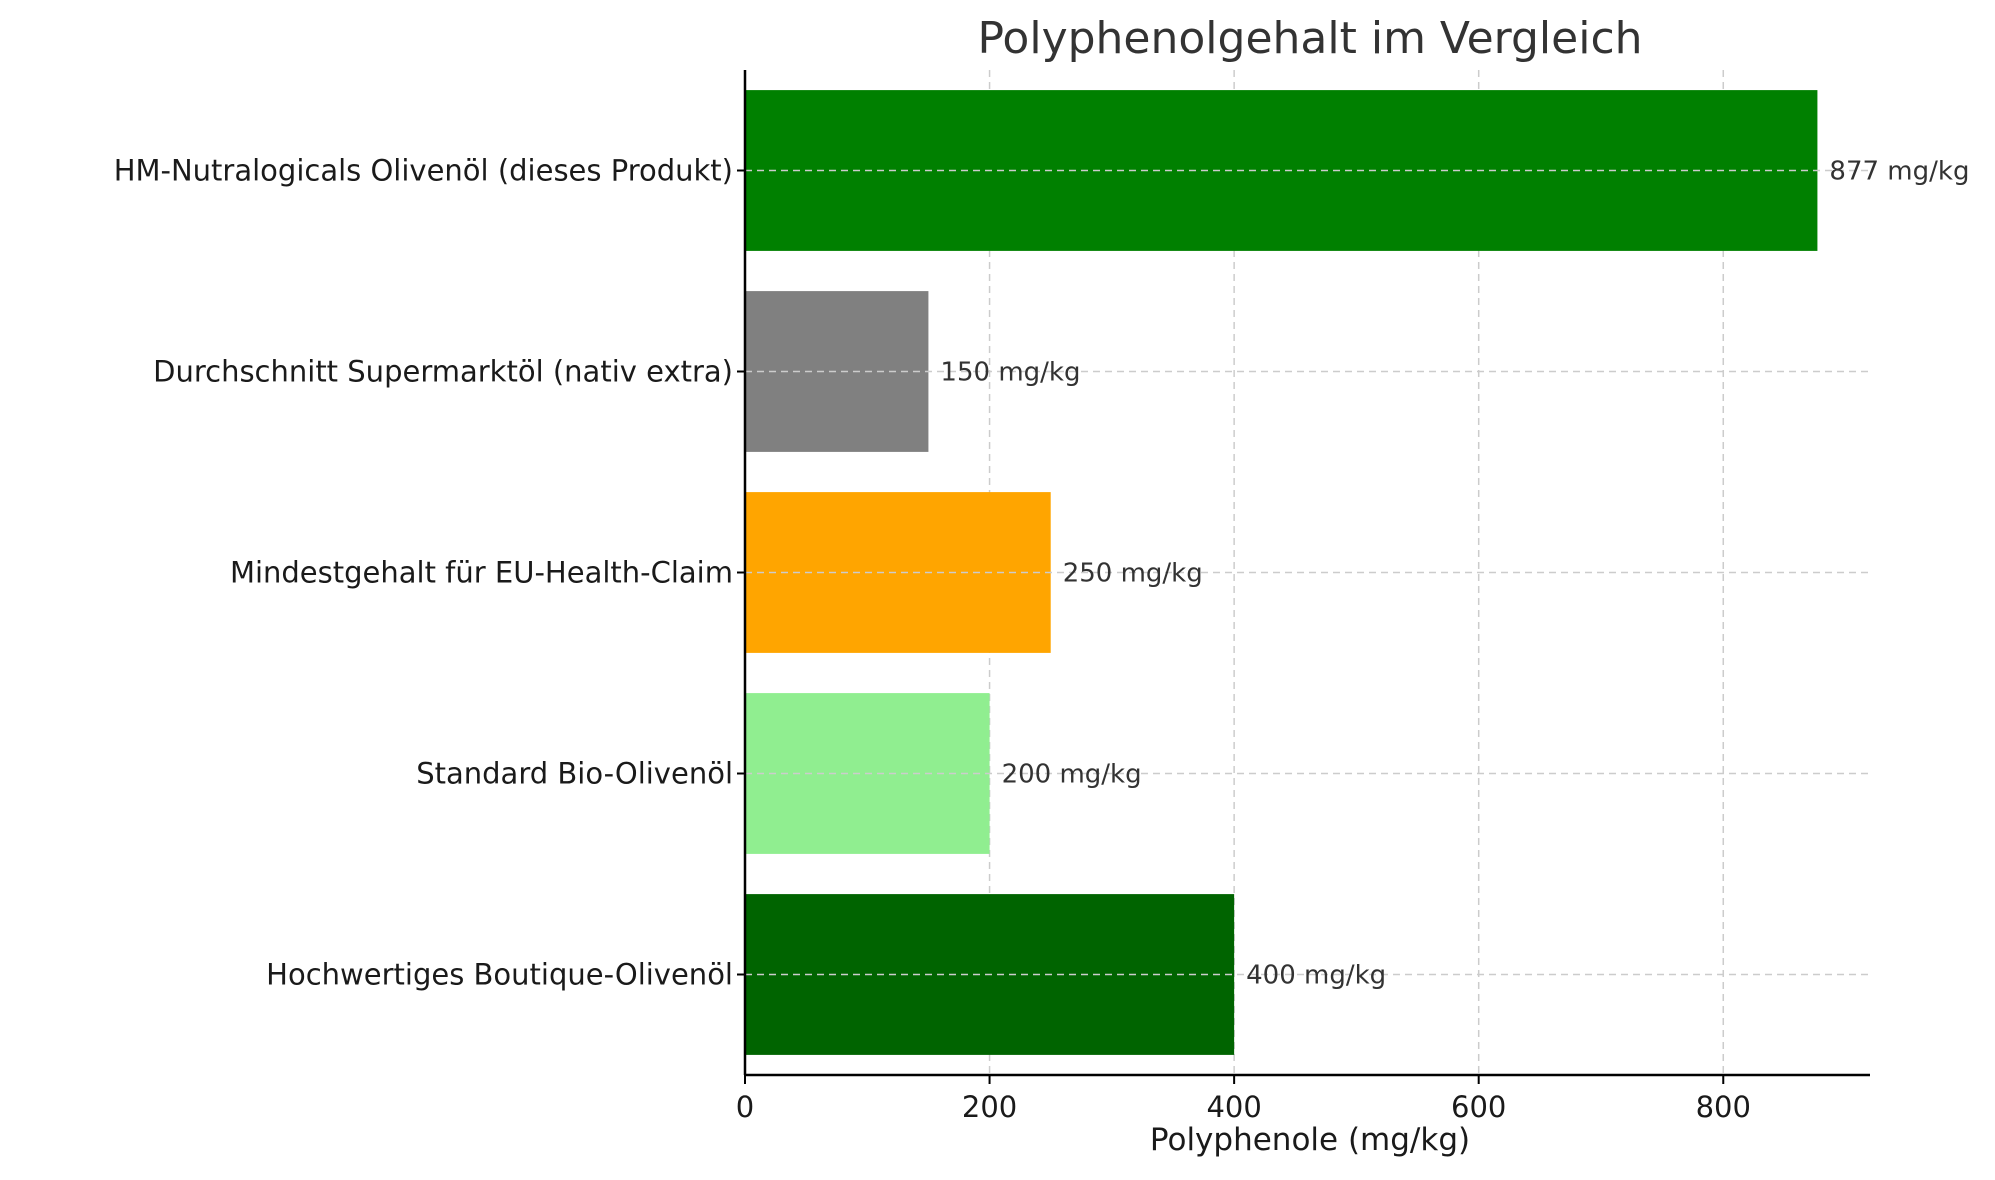 Image resolution: width=1995 pixels, height=1180 pixels. What do you see at coordinates (574, 774) in the screenshot?
I see `category-label: Standard Bio-Olivenöl` at bounding box center [574, 774].